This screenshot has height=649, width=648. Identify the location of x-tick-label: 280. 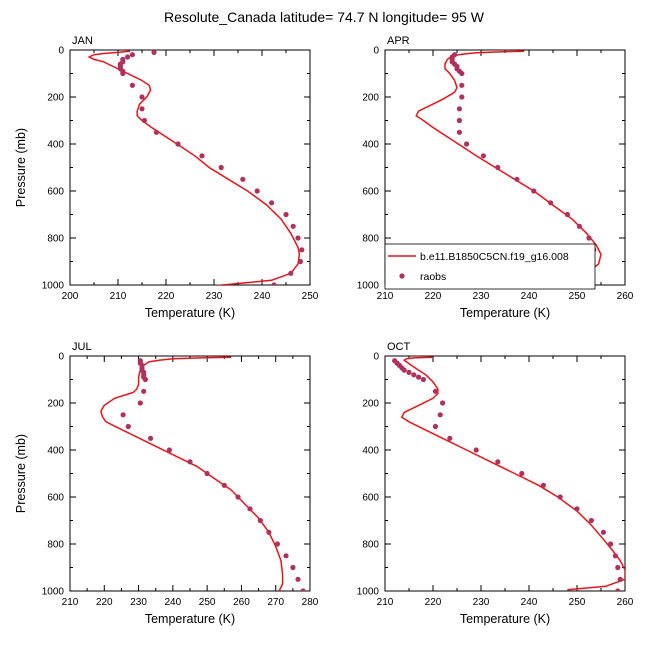
(310, 602).